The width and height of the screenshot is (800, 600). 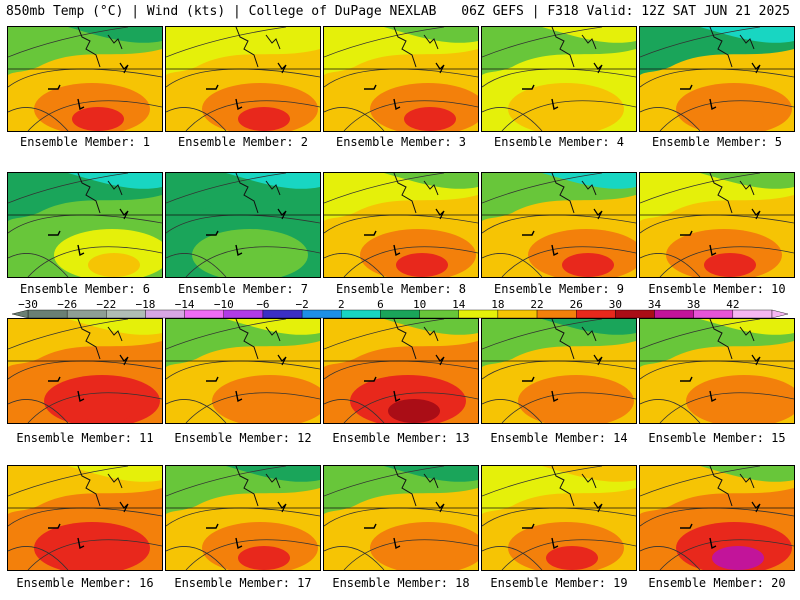 What do you see at coordinates (401, 438) in the screenshot?
I see `ensemble-member-label: Ensemble Member: 13` at bounding box center [401, 438].